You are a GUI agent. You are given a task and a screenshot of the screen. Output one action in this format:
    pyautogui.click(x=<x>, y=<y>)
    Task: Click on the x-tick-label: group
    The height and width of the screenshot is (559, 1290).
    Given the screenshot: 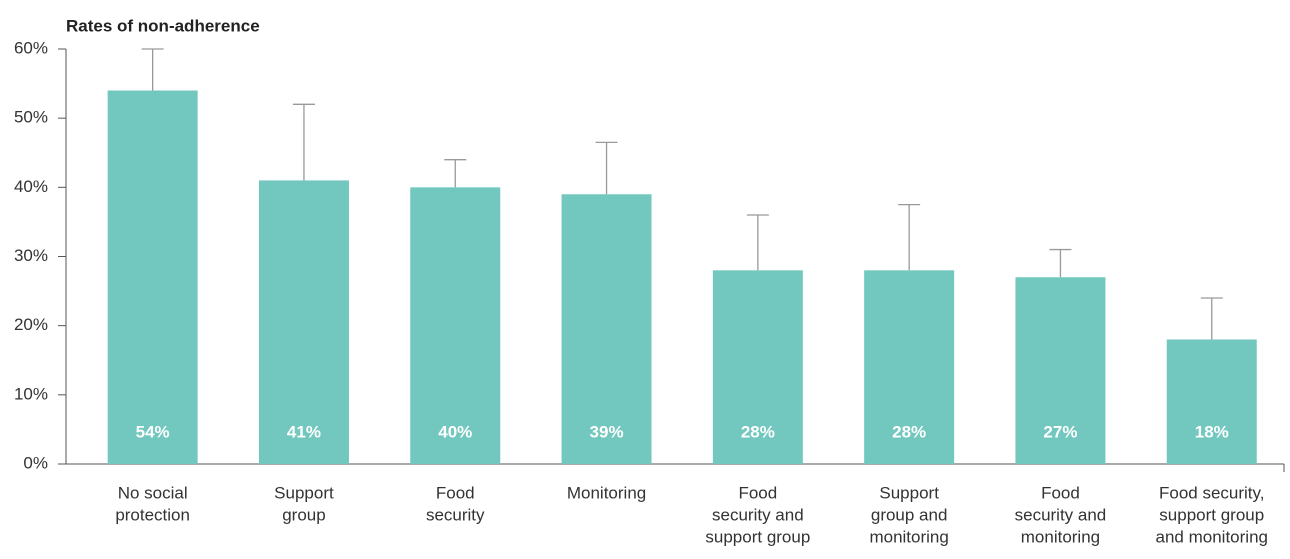 What is the action you would take?
    pyautogui.click(x=303, y=514)
    